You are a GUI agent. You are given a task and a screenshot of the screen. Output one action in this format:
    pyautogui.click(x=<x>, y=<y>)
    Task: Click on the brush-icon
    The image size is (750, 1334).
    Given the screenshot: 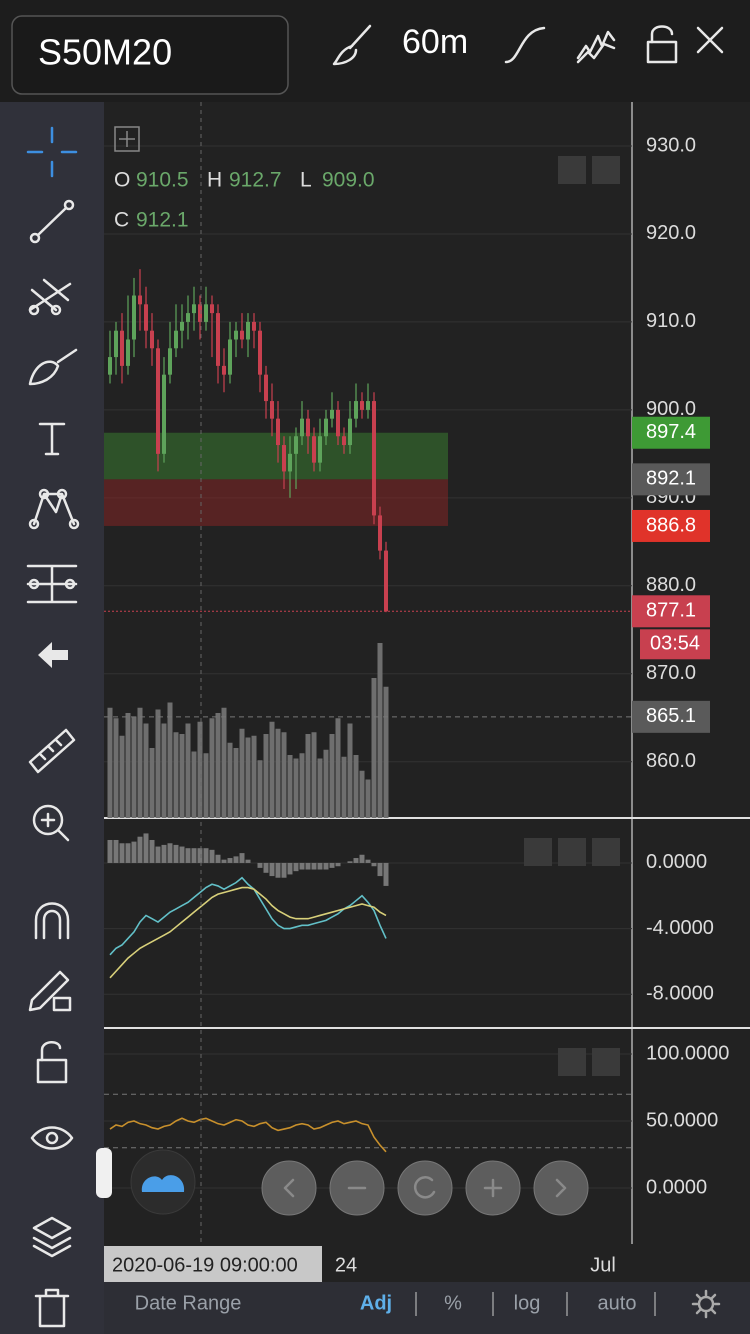 What is the action you would take?
    pyautogui.click(x=352, y=45)
    